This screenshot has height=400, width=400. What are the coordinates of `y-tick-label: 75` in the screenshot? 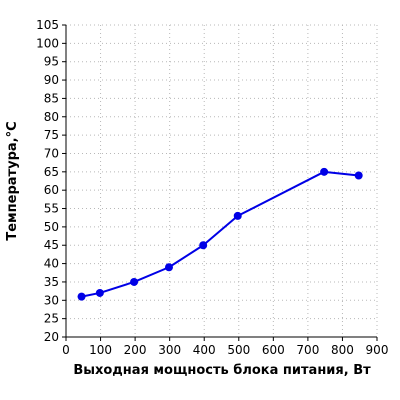 It's located at (51, 135).